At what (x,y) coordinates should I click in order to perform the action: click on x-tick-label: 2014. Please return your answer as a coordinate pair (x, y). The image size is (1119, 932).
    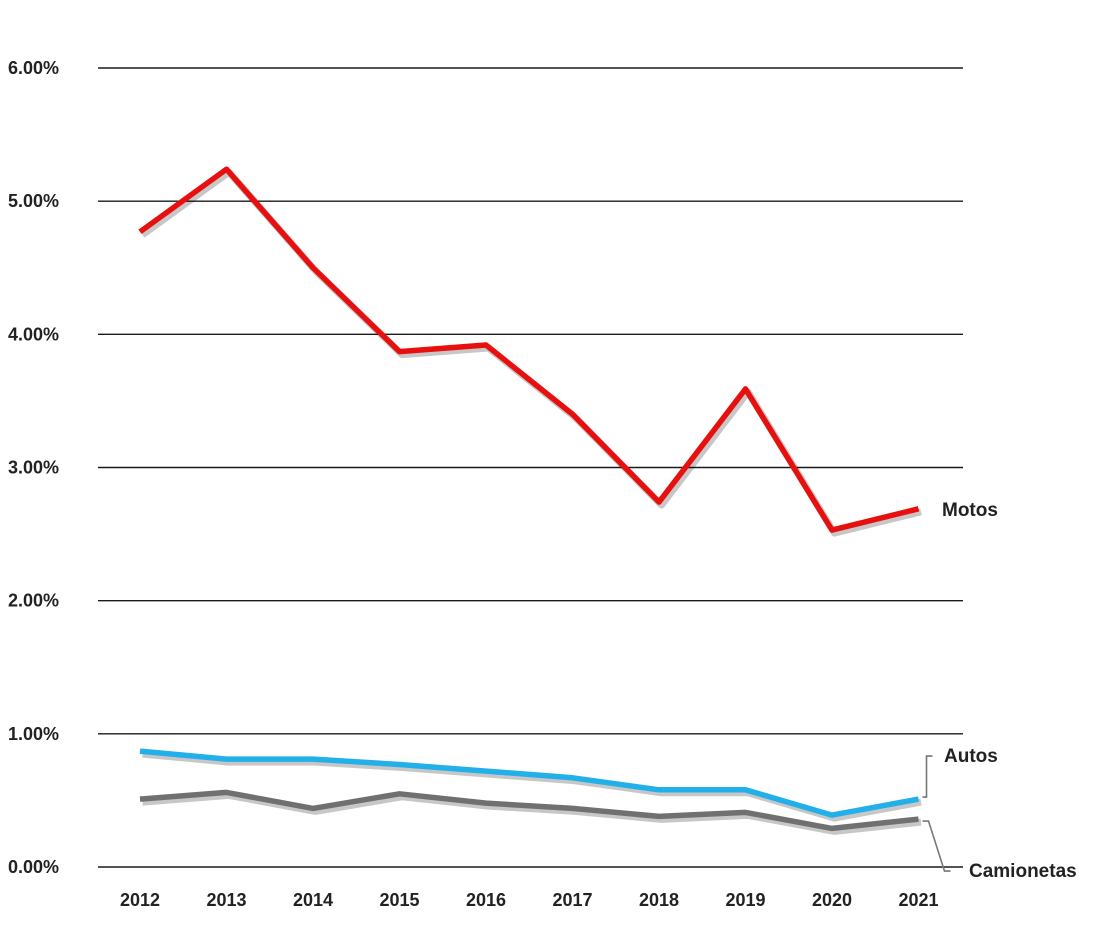
    Looking at the image, I should click on (313, 900).